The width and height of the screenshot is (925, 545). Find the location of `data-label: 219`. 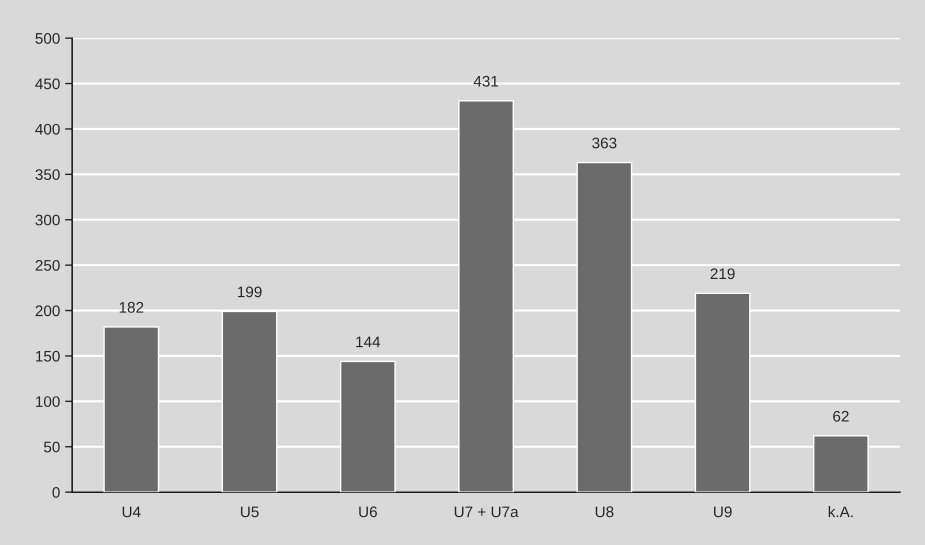

data-label: 219 is located at coordinates (722, 274).